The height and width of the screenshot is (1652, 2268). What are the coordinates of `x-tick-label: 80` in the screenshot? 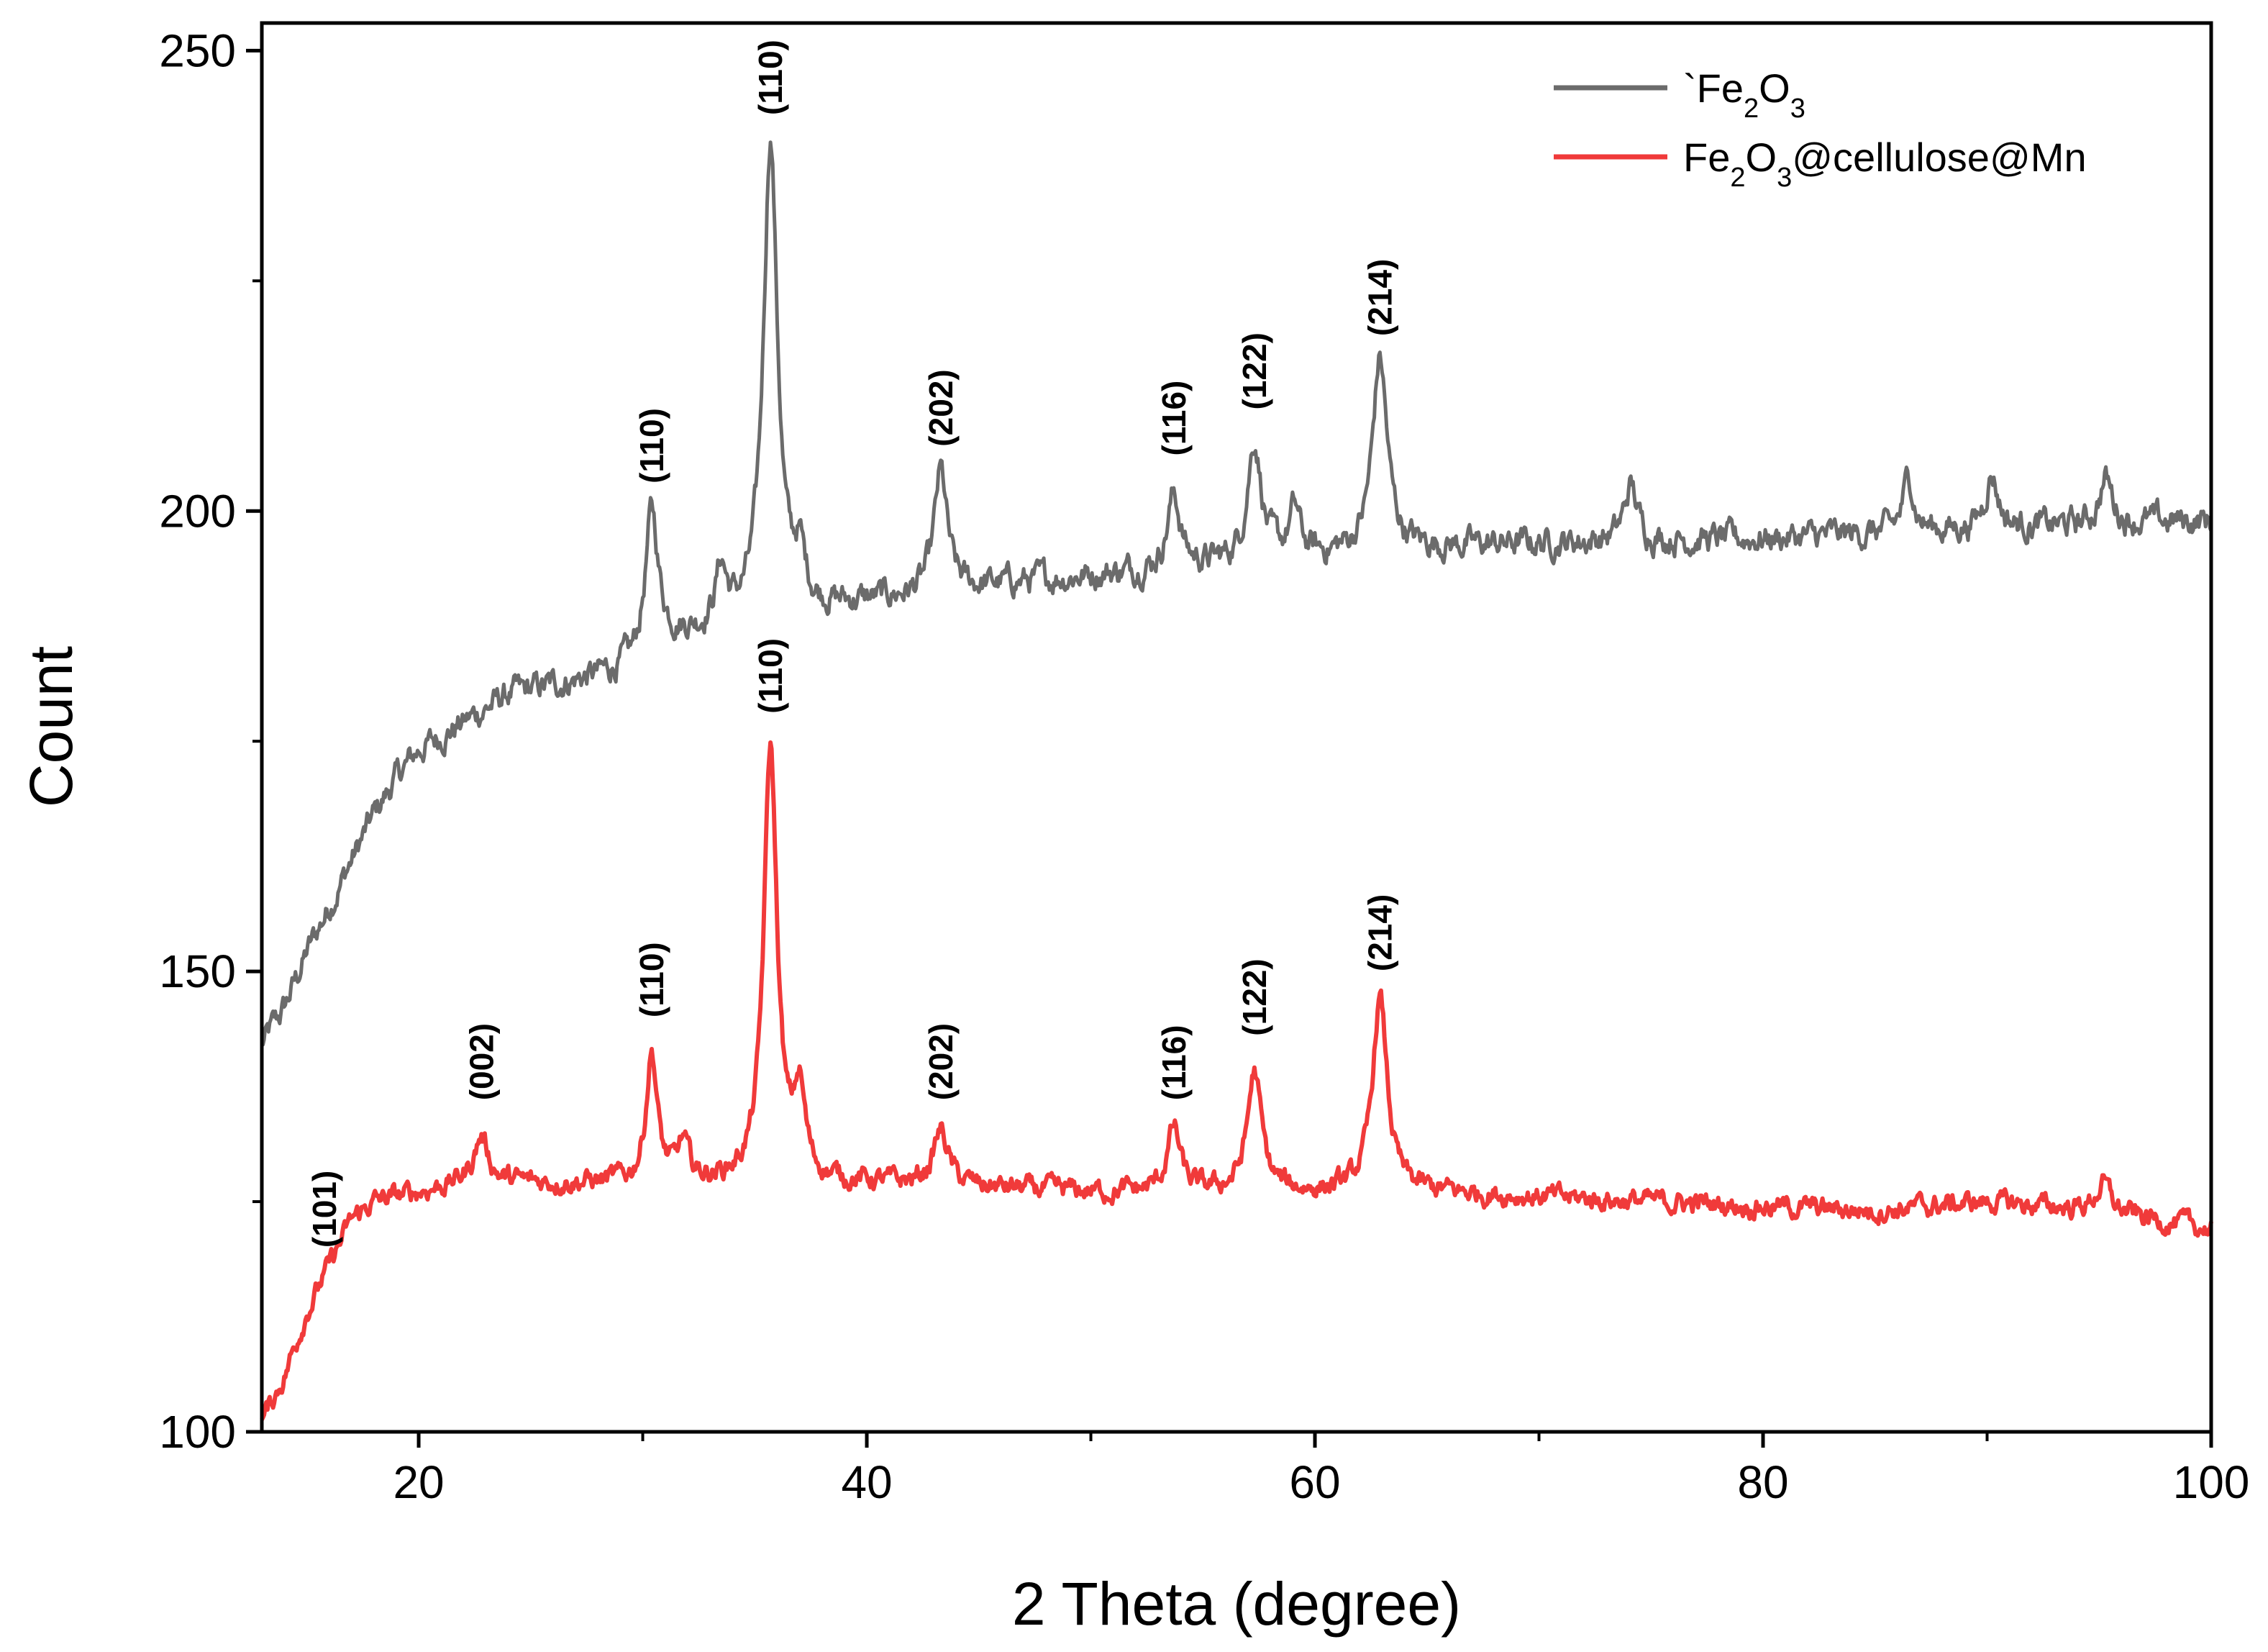 It's located at (1762, 1482).